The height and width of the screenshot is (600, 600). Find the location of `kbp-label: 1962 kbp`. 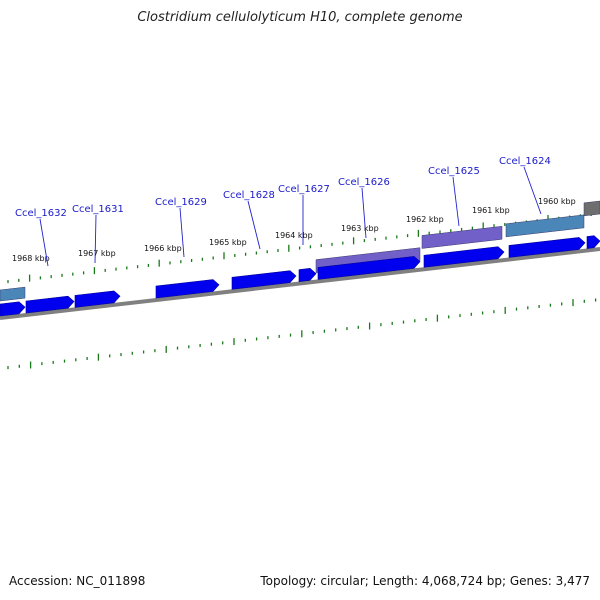

kbp-label: 1962 kbp is located at coordinates (425, 219).